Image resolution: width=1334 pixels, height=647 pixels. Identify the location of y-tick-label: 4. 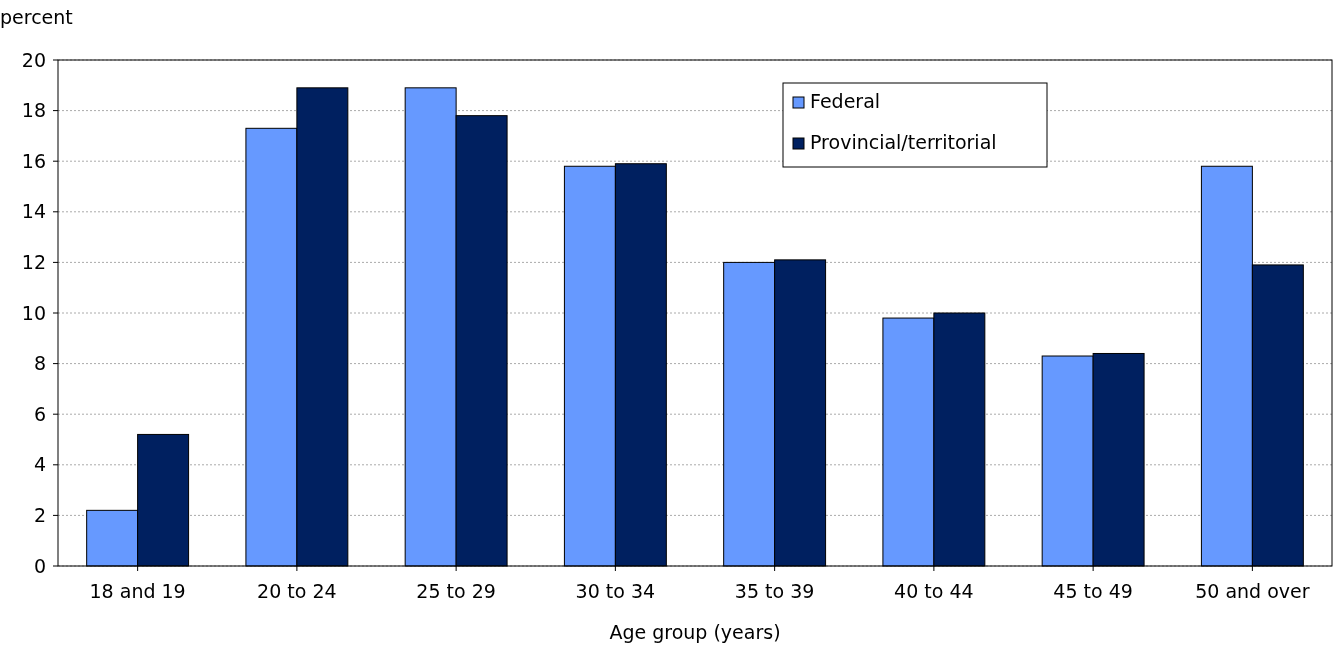
(39, 464).